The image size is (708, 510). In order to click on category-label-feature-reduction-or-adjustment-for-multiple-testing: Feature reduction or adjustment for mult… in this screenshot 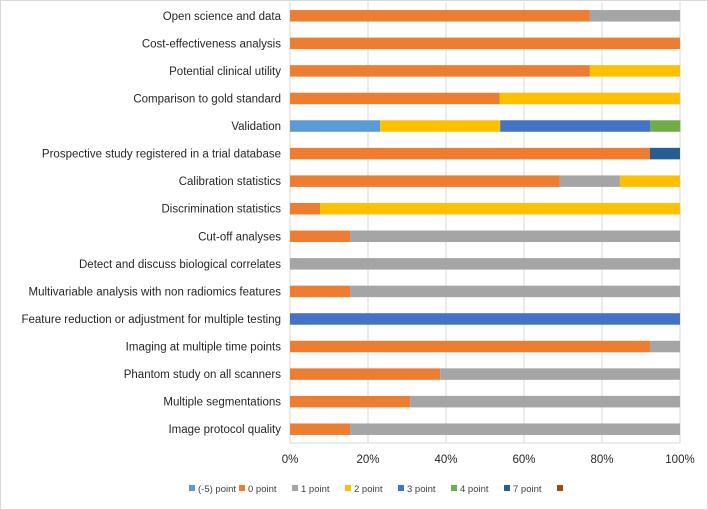, I will do `click(151, 320)`.